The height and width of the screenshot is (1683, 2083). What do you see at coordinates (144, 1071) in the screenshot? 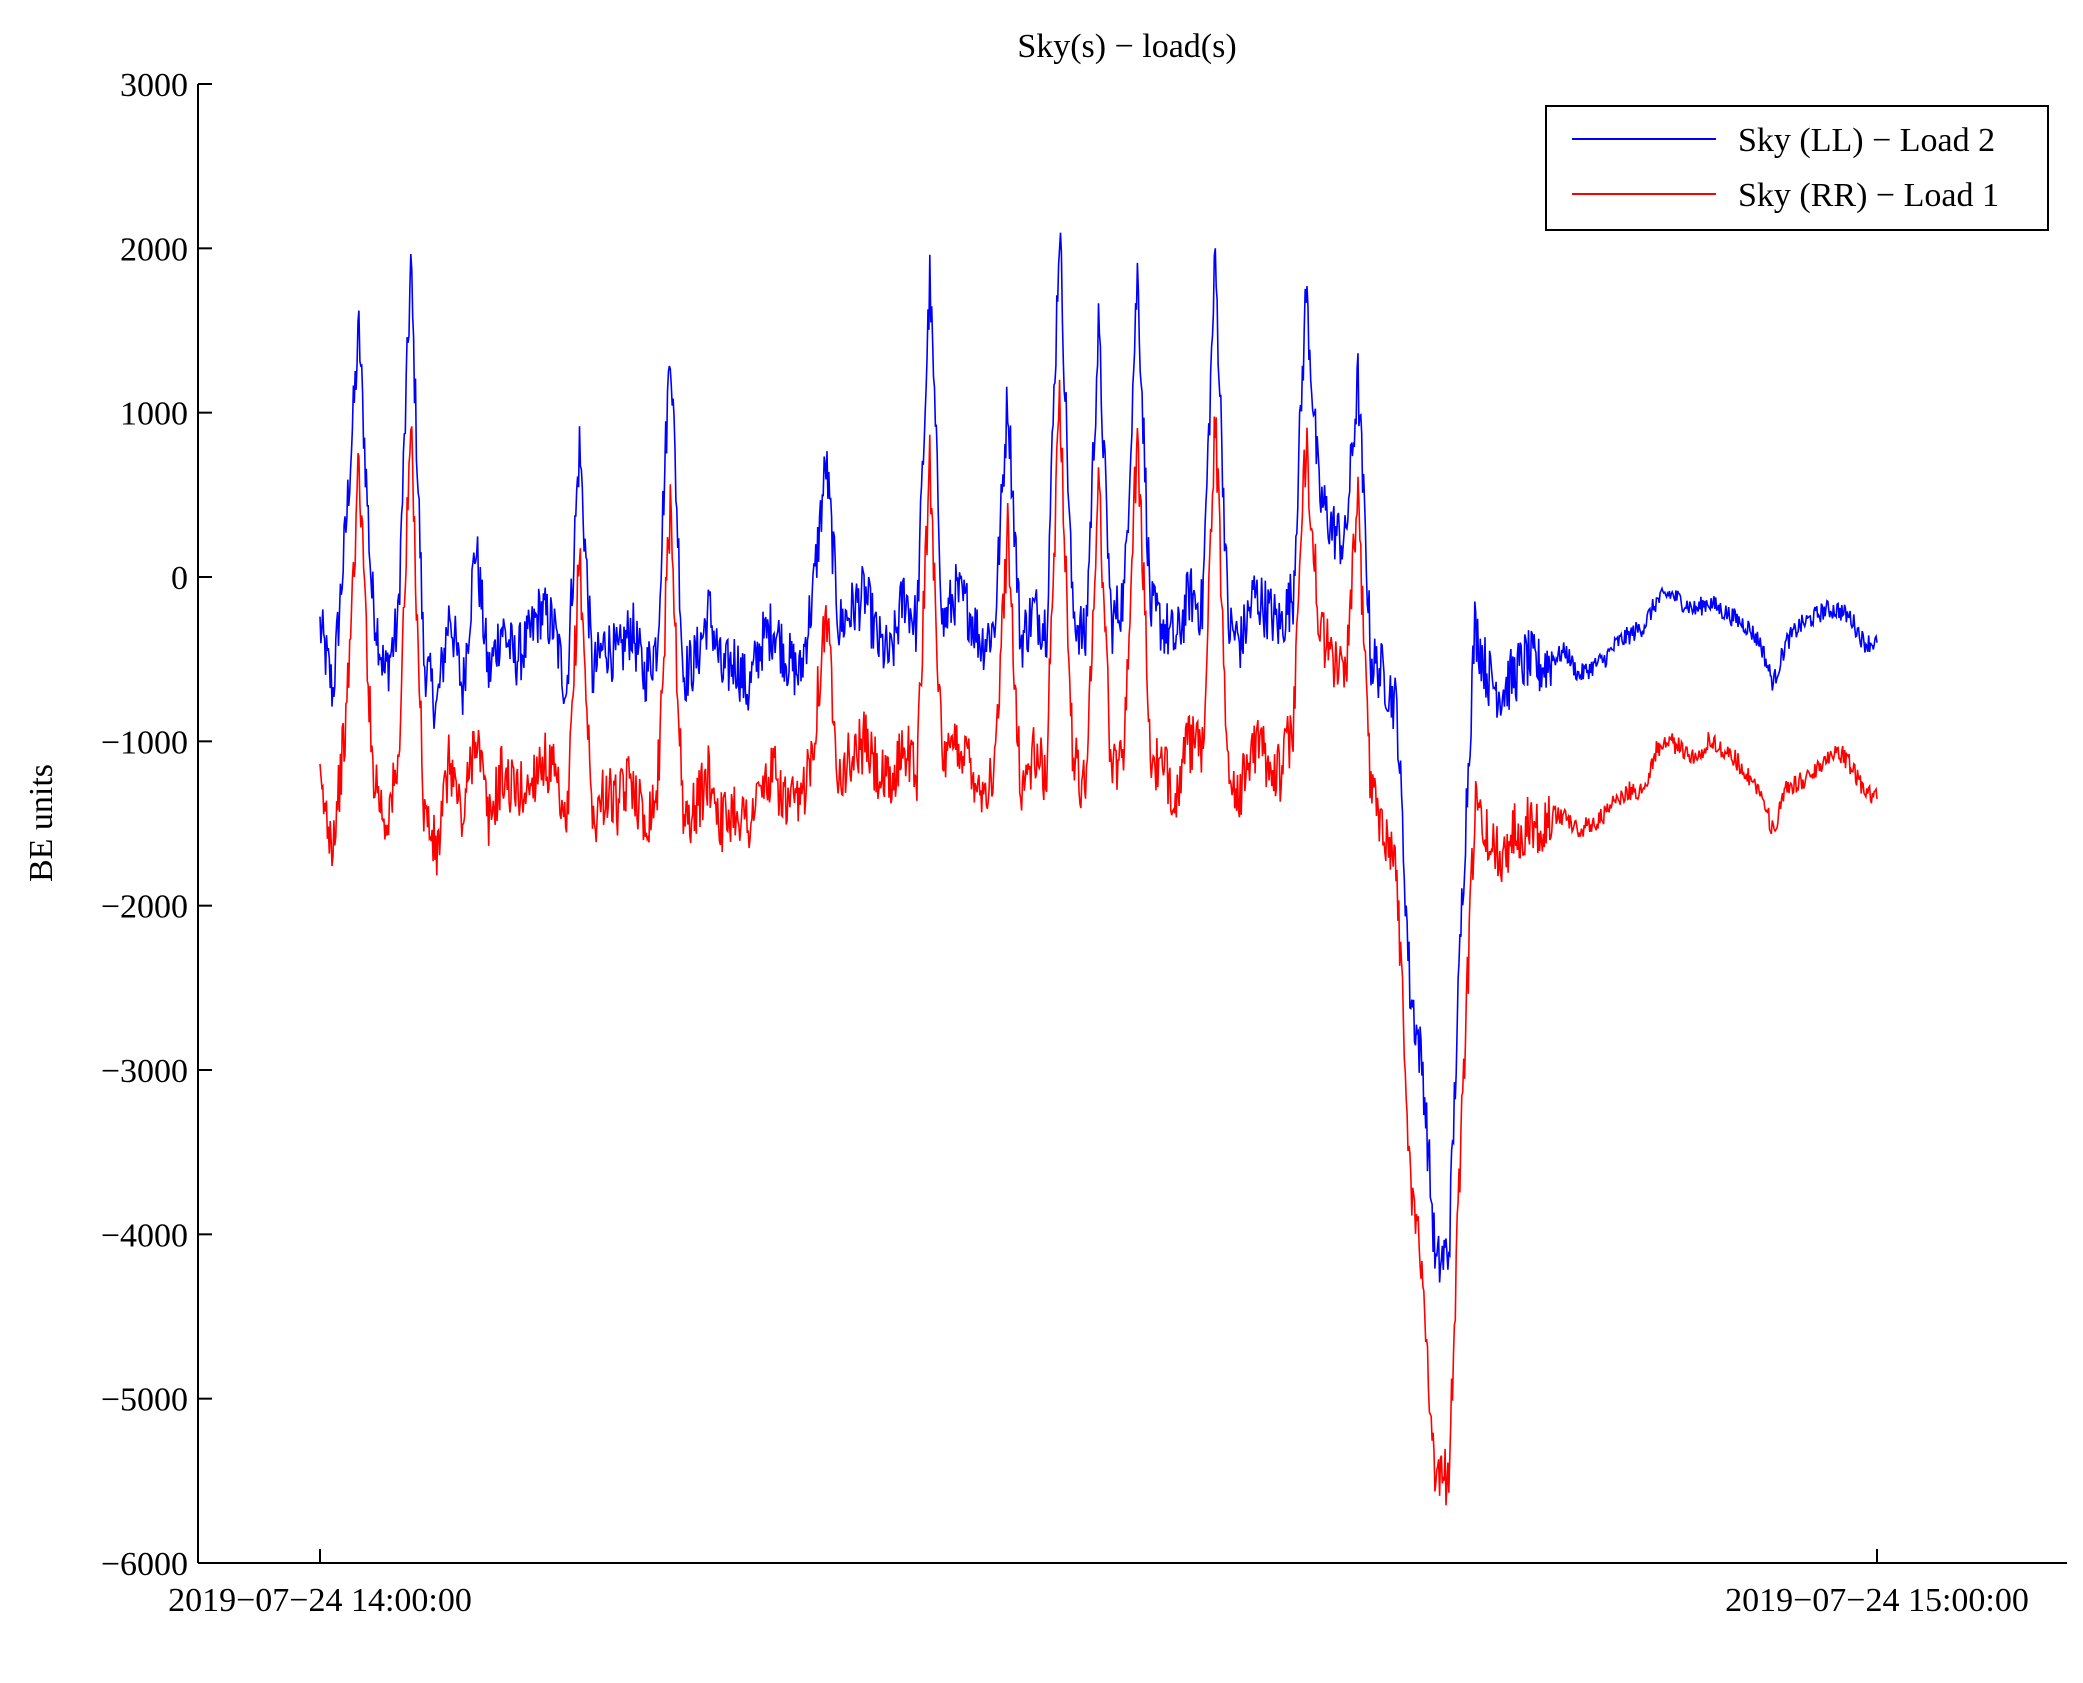
I see `y-tick-label: −3000` at bounding box center [144, 1071].